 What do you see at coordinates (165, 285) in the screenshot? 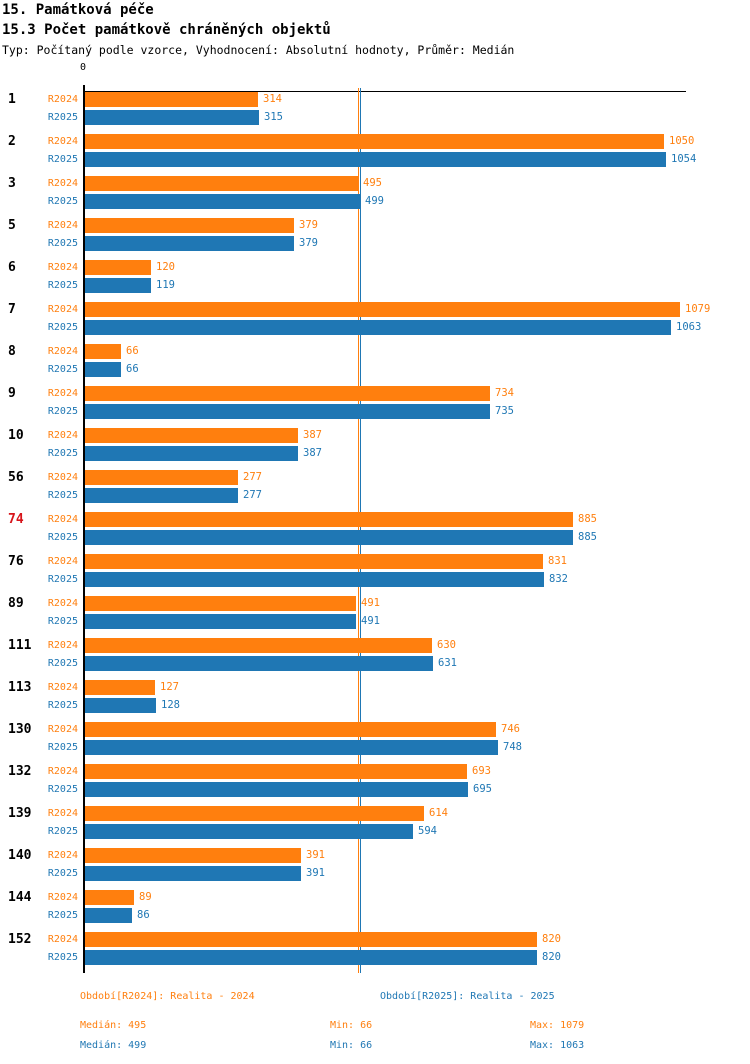
I see `bar-value-r2025: 119` at bounding box center [165, 285].